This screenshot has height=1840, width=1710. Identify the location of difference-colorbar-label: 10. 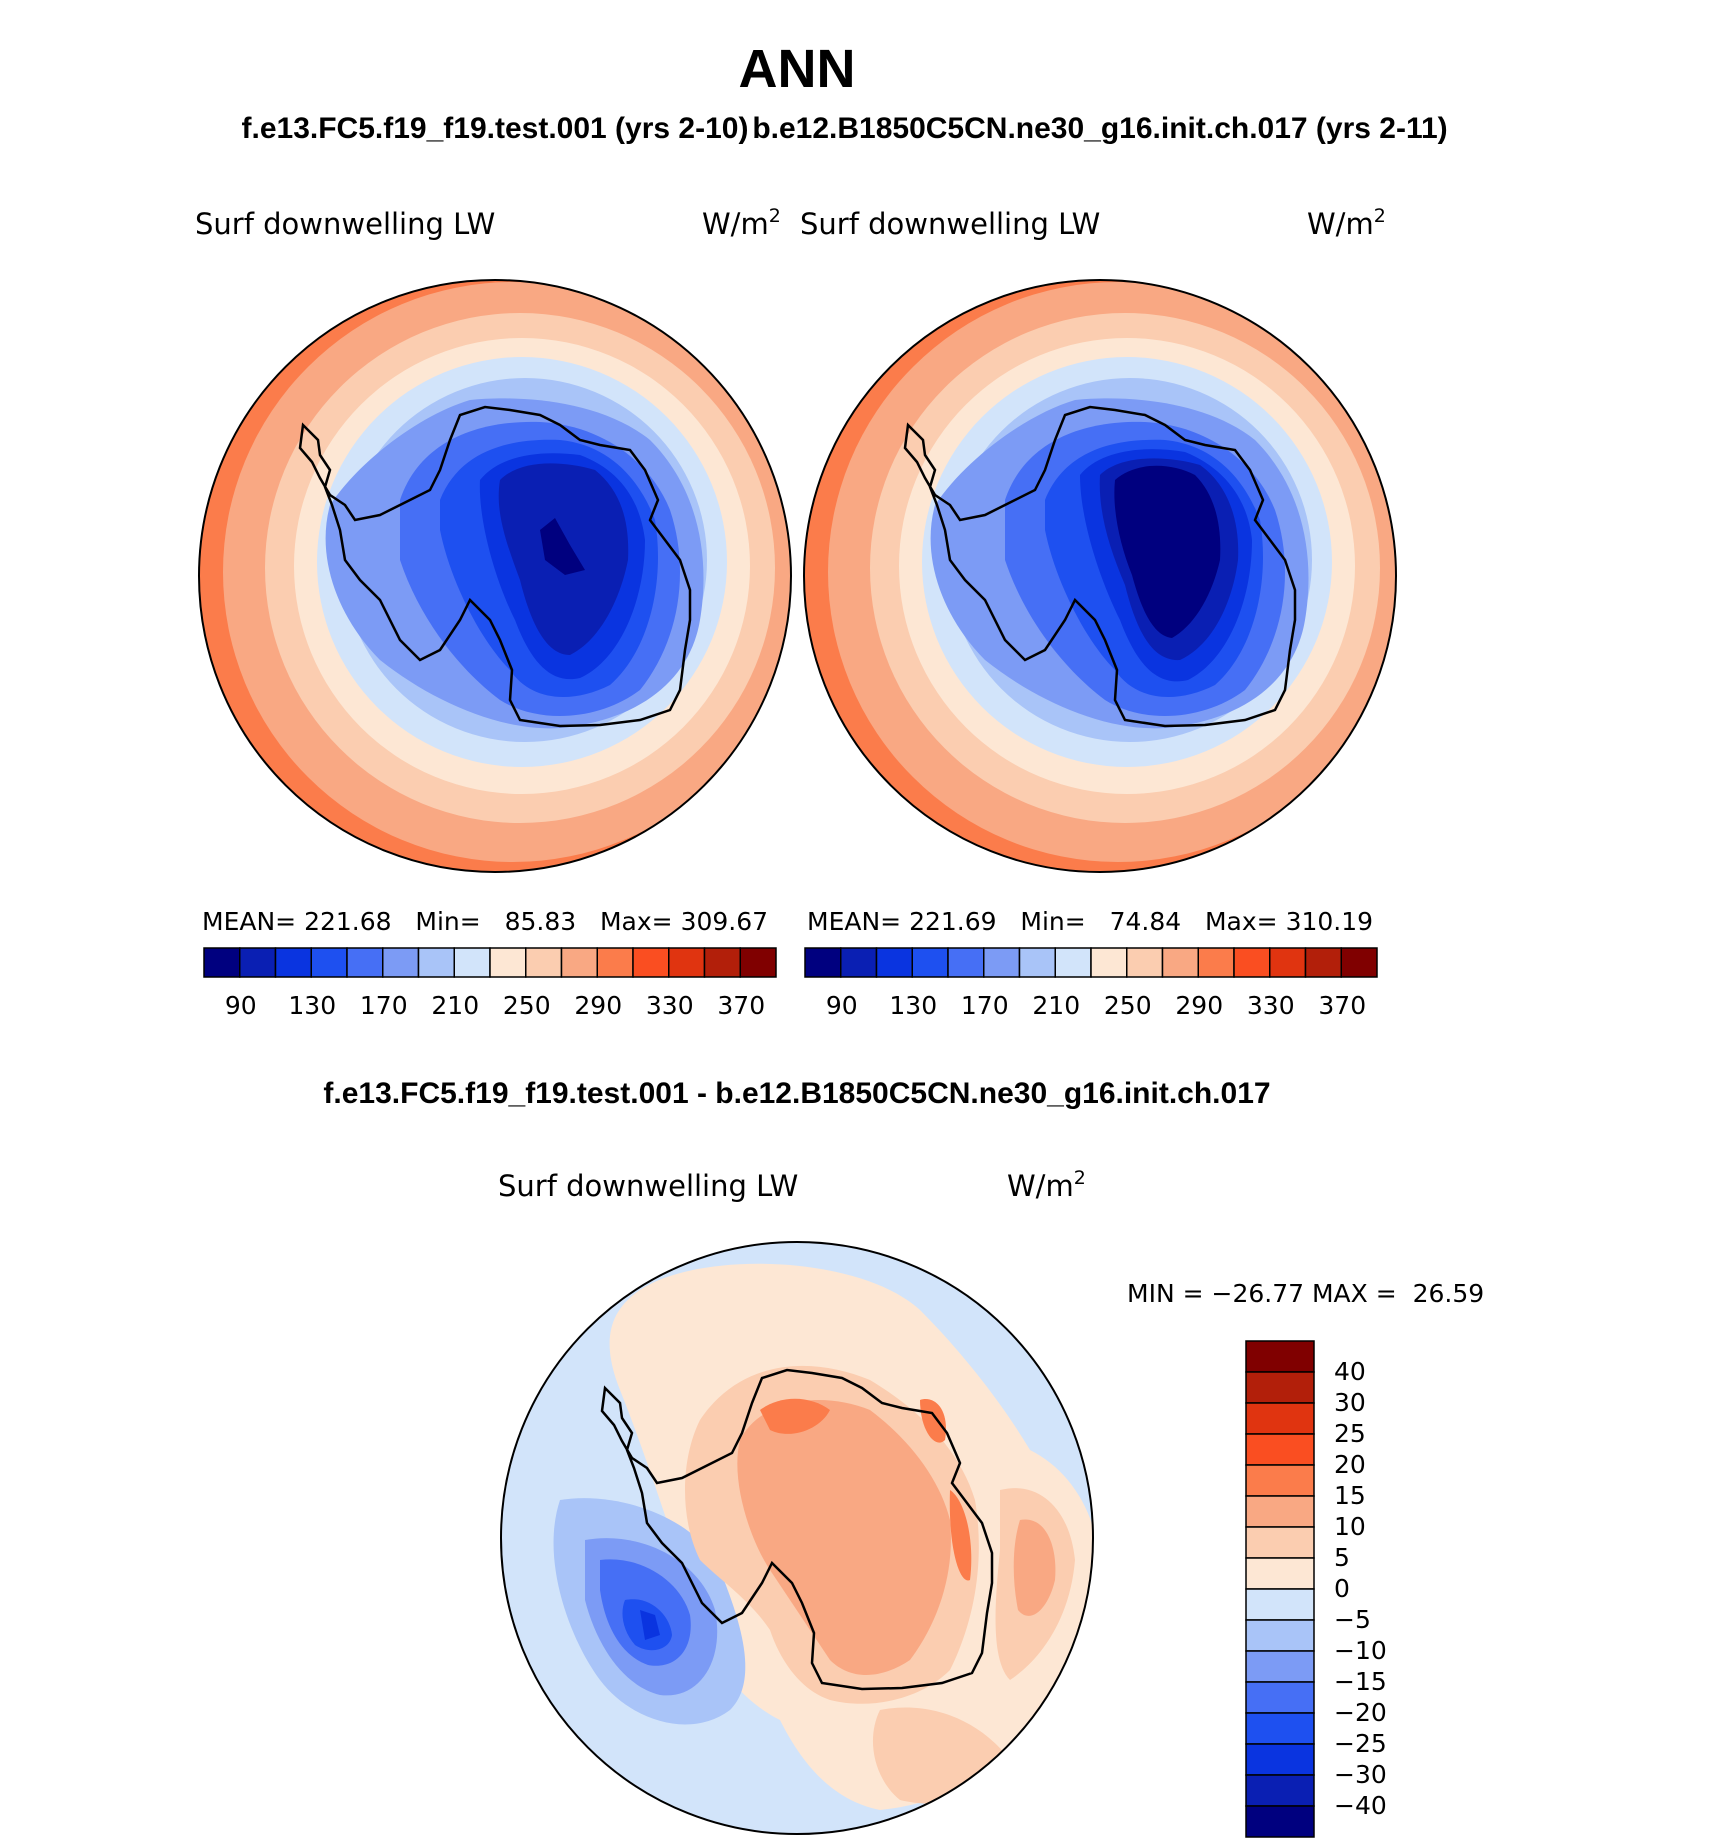
(1350, 1526).